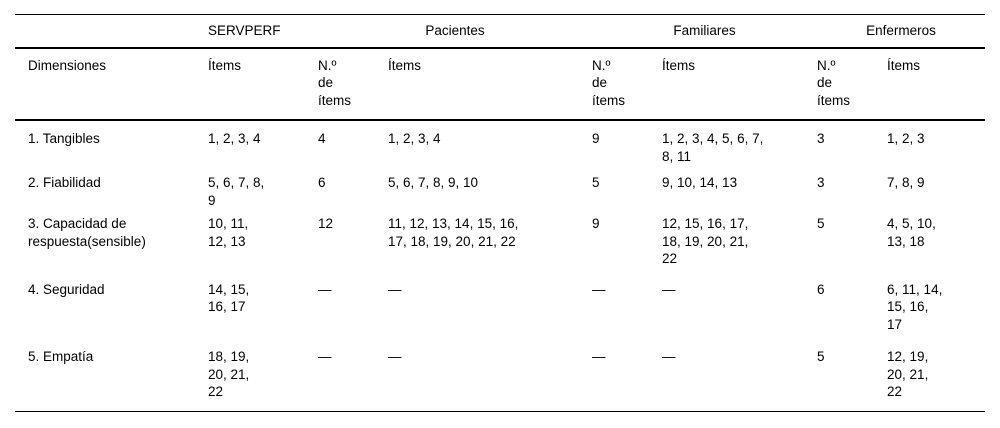 This screenshot has width=1000, height=428. I want to click on enfermeros-items-cell: 4, 5, 10, 13, 18, so click(911, 232).